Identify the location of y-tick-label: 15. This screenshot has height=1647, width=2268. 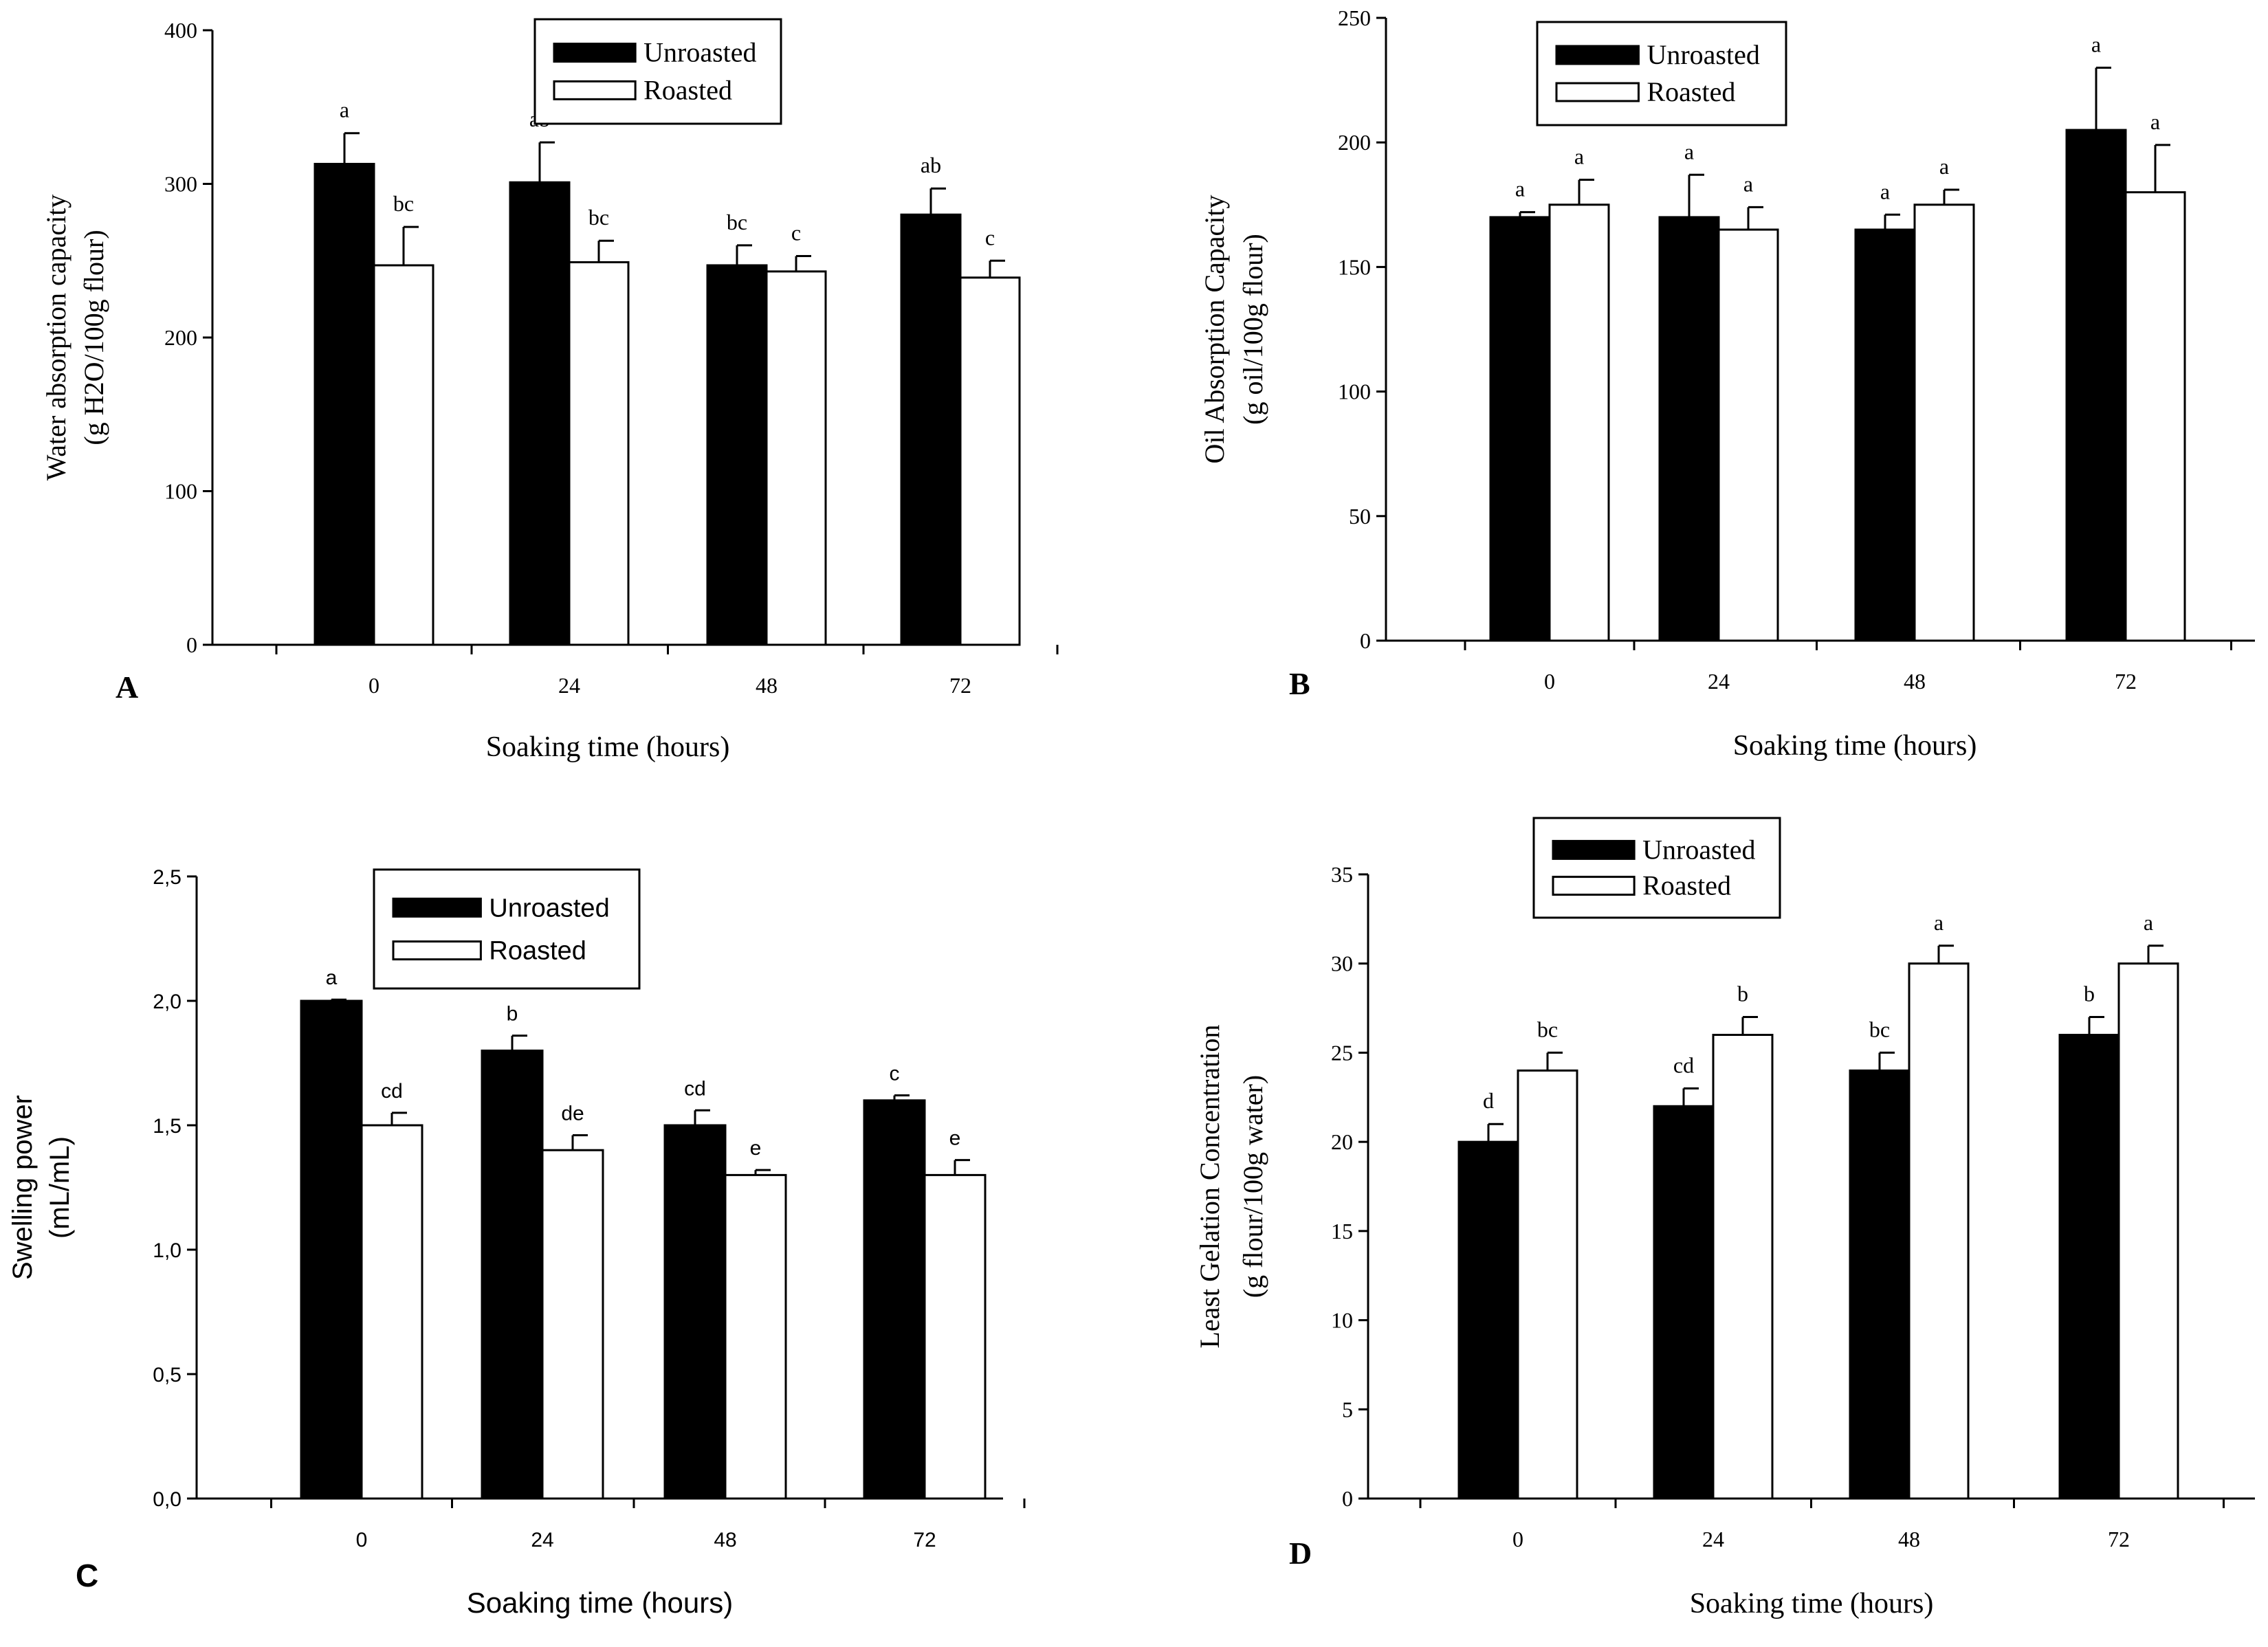
(1342, 1231).